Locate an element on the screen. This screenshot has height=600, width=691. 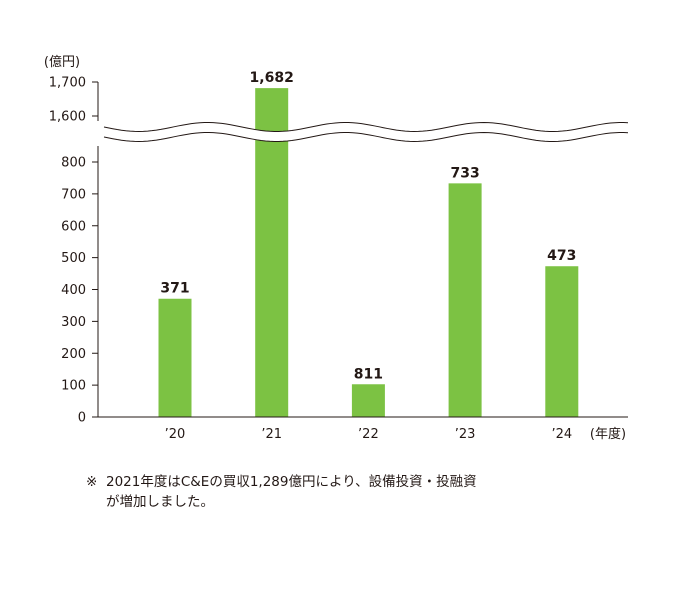
x-tick-label: ’22 is located at coordinates (368, 434).